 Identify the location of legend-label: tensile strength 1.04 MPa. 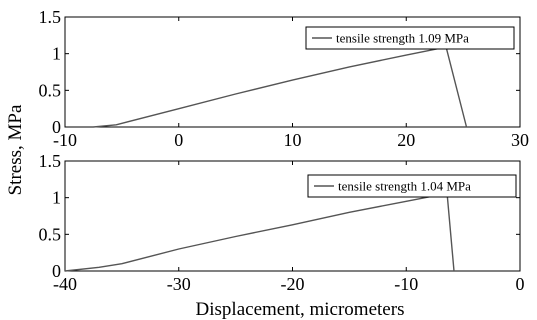
(404, 186).